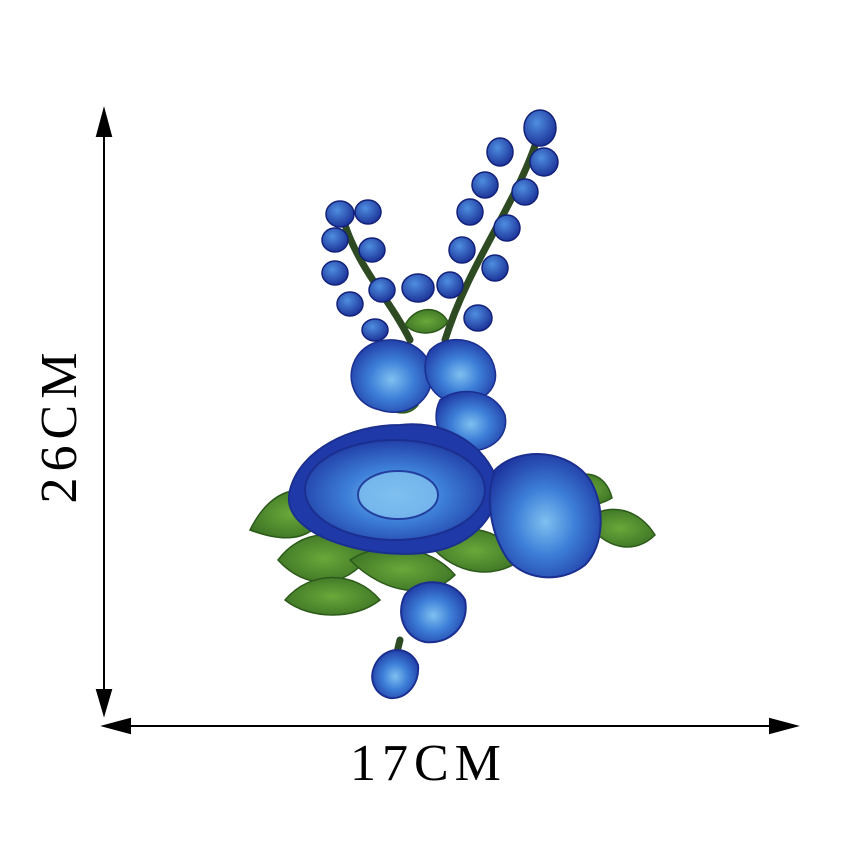 The image size is (850, 855). I want to click on right-flower, so click(545, 515).